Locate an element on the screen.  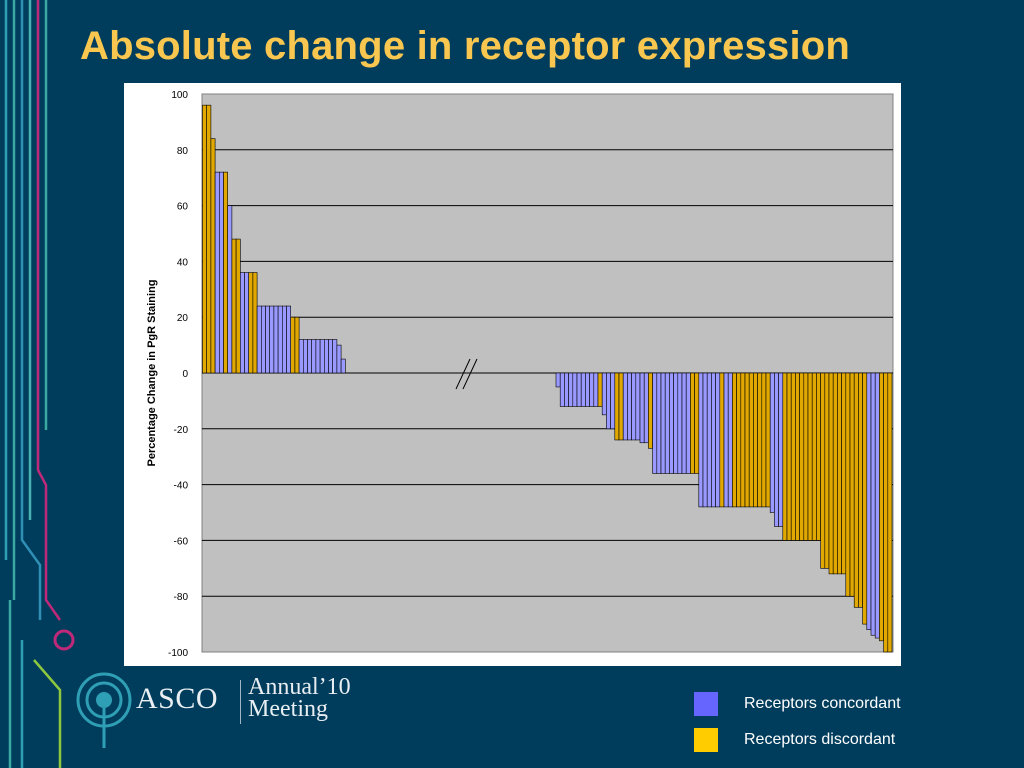
meeting-label: Meeting is located at coordinates (288, 709).